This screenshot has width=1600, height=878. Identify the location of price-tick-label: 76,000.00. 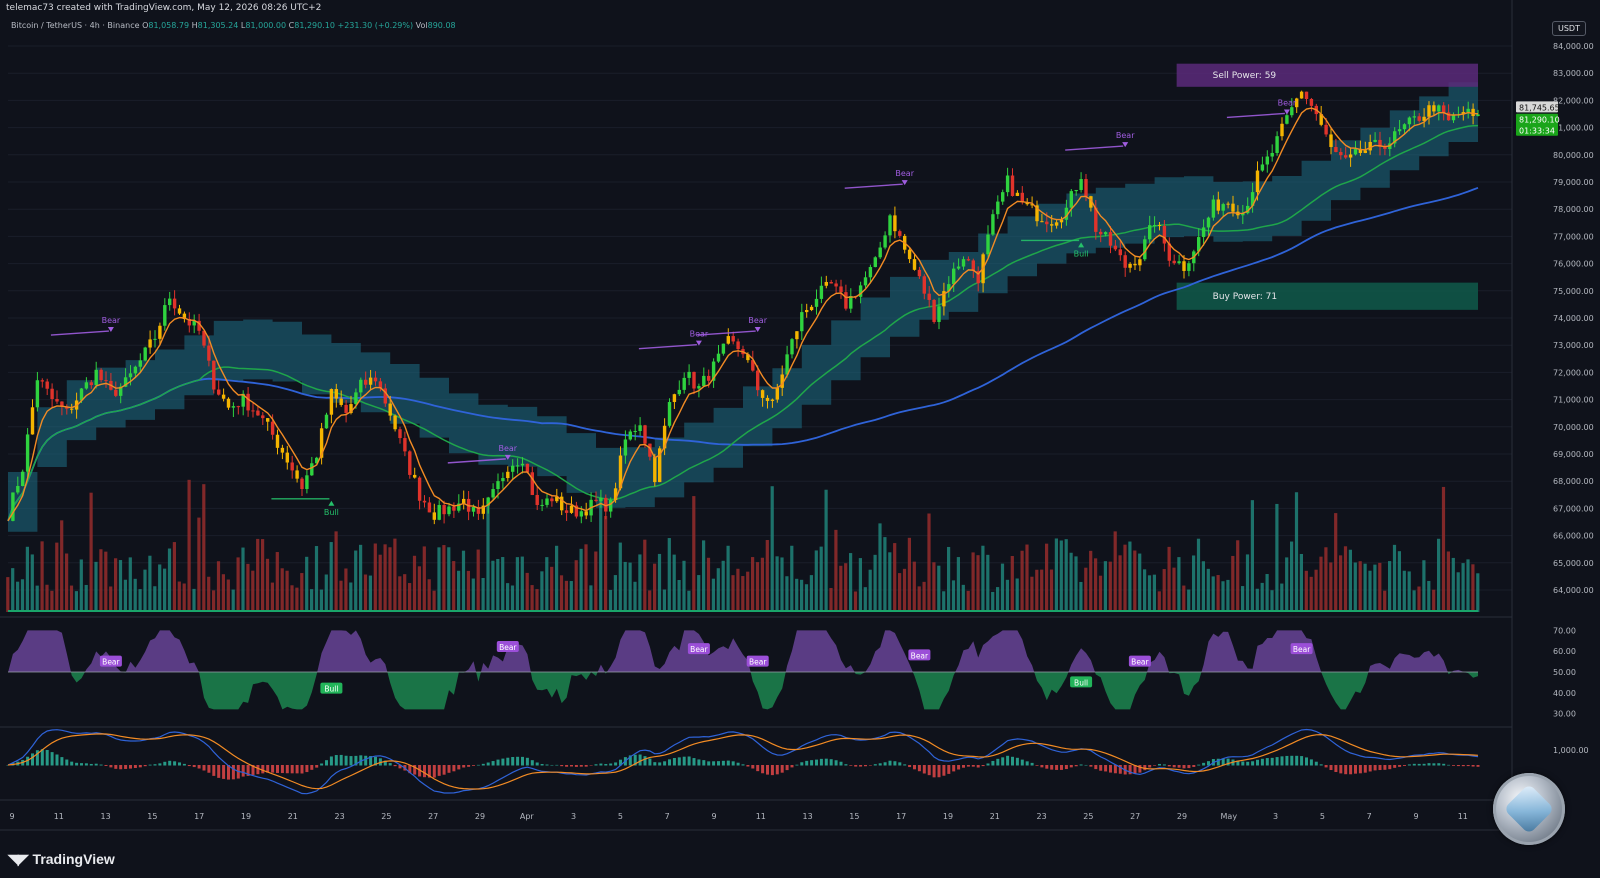
(1573, 264).